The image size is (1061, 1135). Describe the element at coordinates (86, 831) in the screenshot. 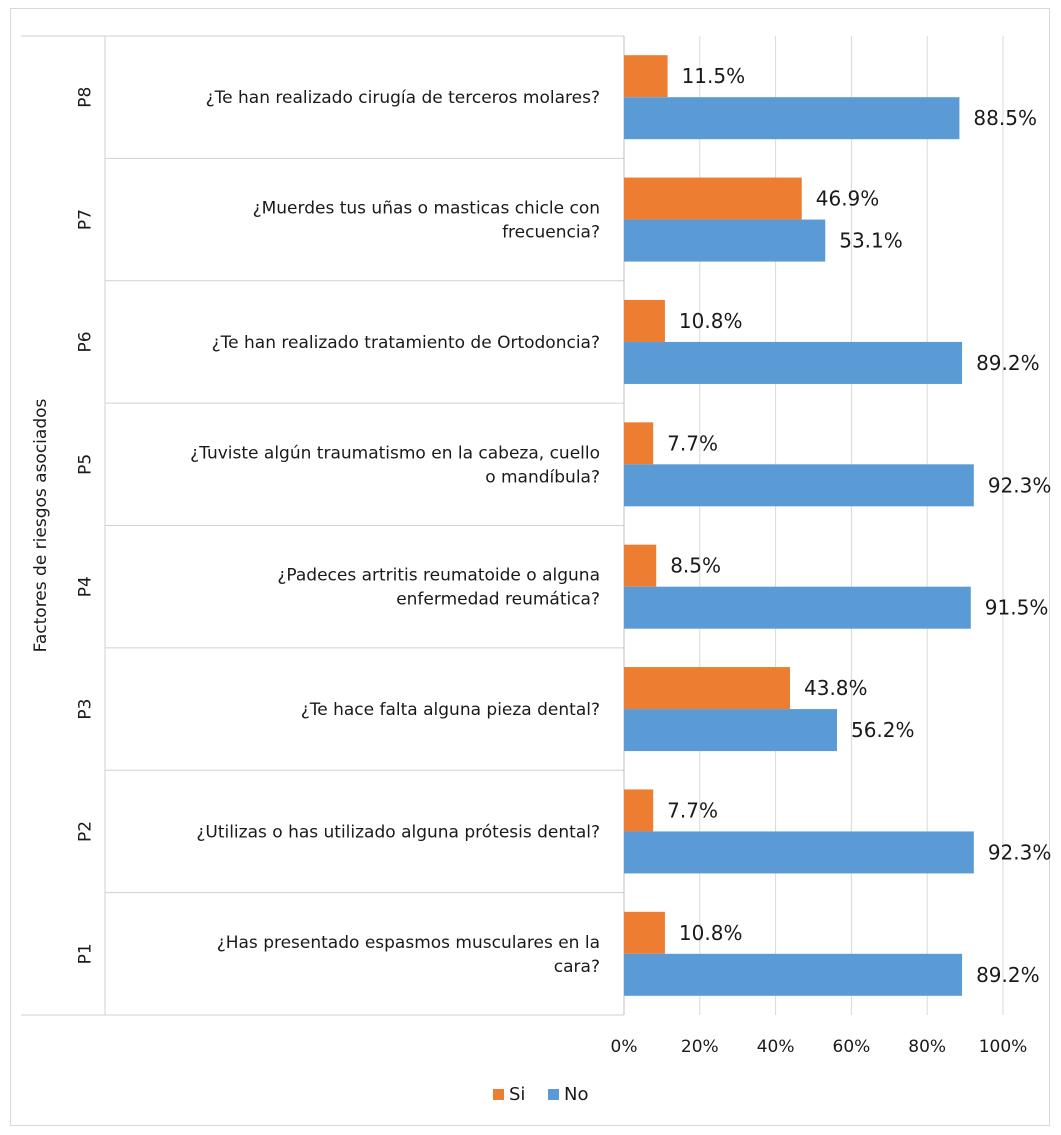

I see `category-code: P2` at that location.